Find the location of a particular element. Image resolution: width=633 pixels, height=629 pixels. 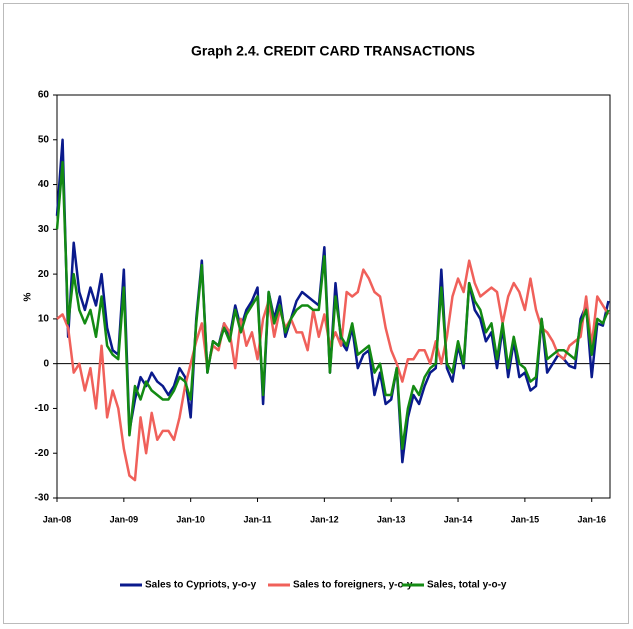

y-tick-label: -10 is located at coordinates (42, 408).